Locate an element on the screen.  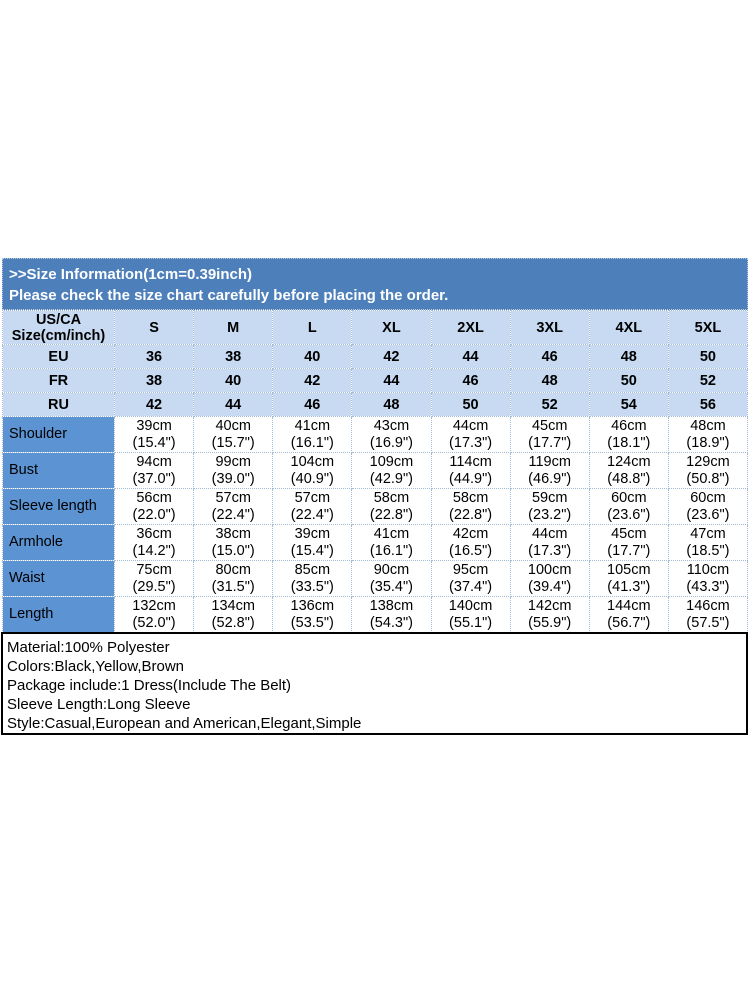
measure-inch: (53.5") is located at coordinates (312, 622).